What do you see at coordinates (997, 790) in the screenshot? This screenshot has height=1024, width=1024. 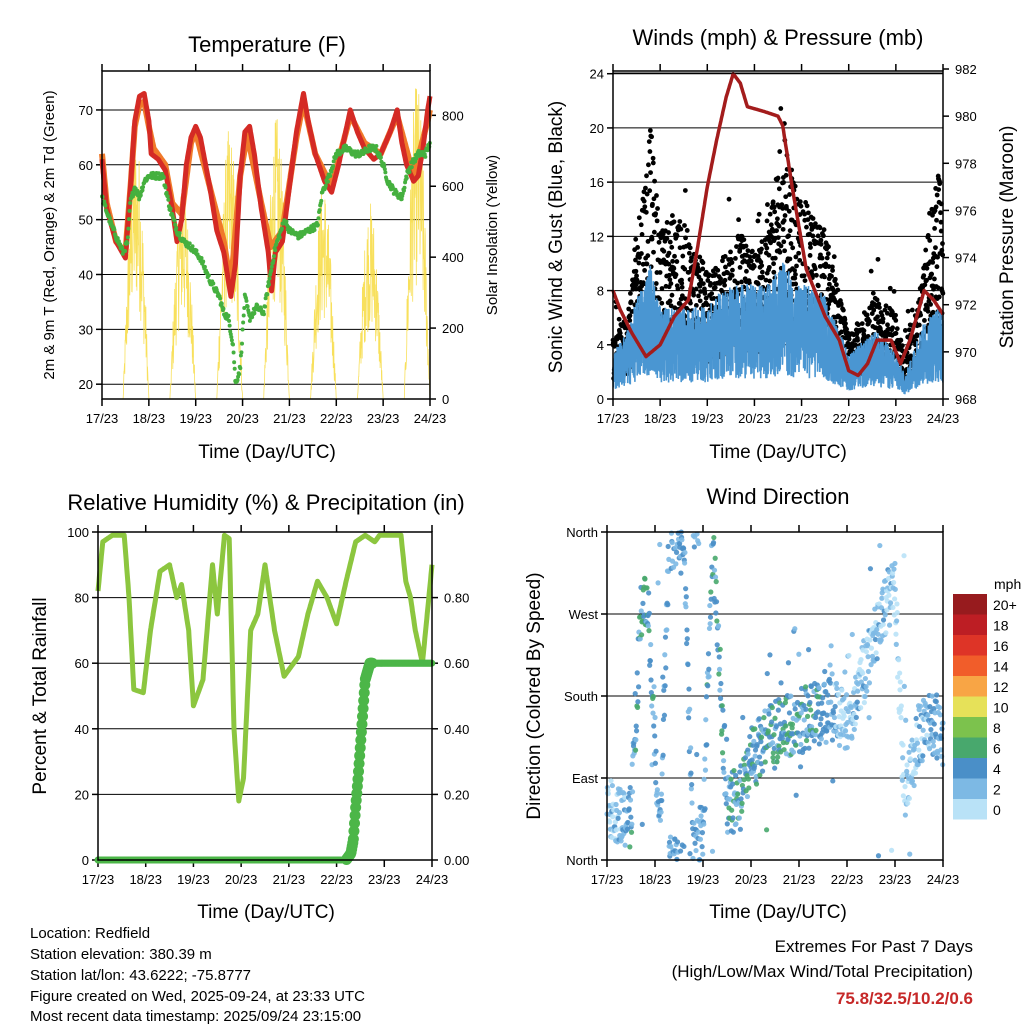 I see `legend-label: 2` at bounding box center [997, 790].